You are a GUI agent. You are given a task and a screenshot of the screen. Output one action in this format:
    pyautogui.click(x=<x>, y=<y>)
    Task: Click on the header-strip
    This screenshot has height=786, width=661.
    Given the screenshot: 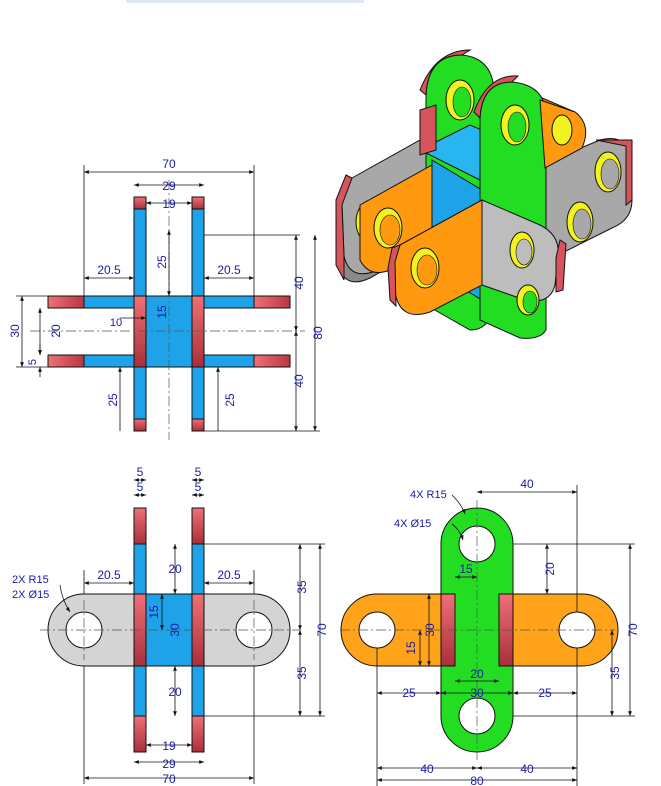 What is the action you would take?
    pyautogui.click(x=245, y=1)
    